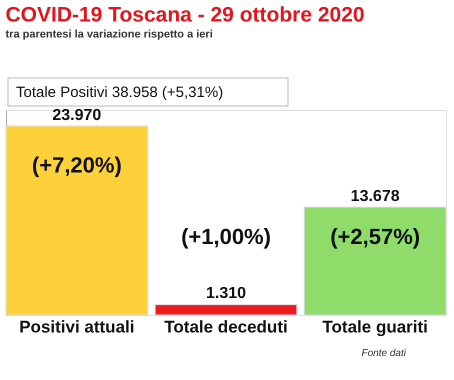  I want to click on source-note: Fonte dati, so click(384, 353).